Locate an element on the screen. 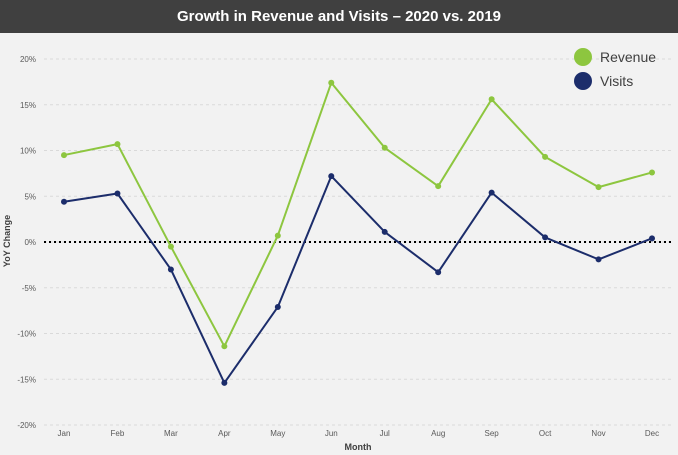 The height and width of the screenshot is (455, 678). x-tick-label: Jul is located at coordinates (385, 433).